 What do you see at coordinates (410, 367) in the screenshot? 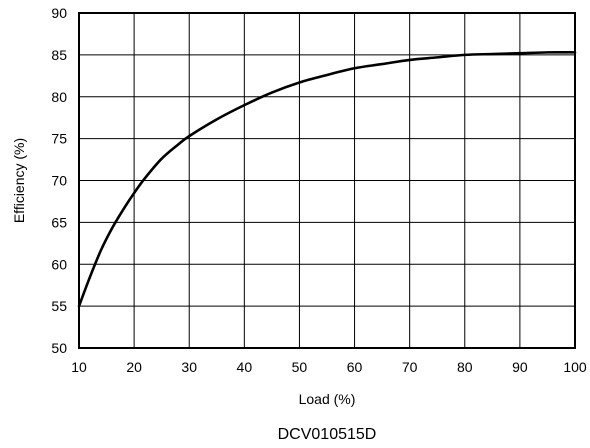
I see `x-tick-label: 70` at bounding box center [410, 367].